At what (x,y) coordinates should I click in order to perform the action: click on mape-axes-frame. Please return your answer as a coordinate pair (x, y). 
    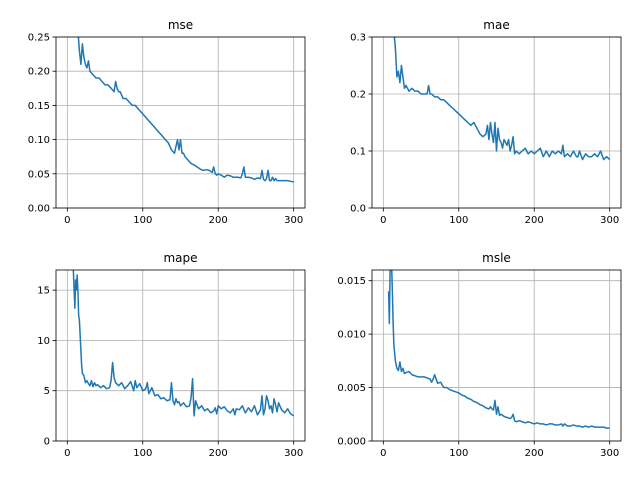
    Looking at the image, I should click on (180, 355).